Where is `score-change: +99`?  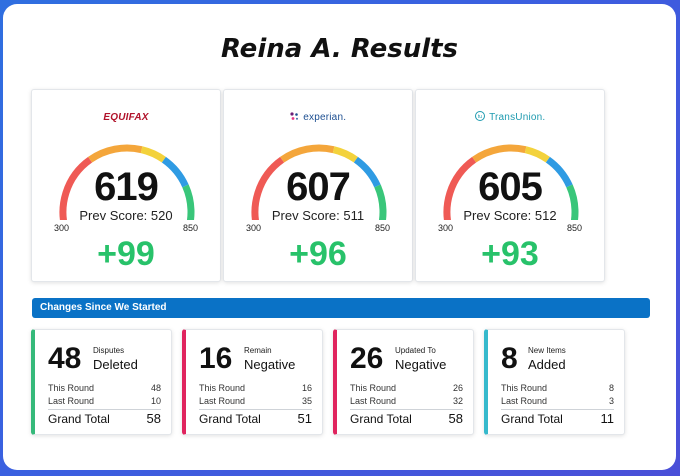
score-change: +99 is located at coordinates (126, 254).